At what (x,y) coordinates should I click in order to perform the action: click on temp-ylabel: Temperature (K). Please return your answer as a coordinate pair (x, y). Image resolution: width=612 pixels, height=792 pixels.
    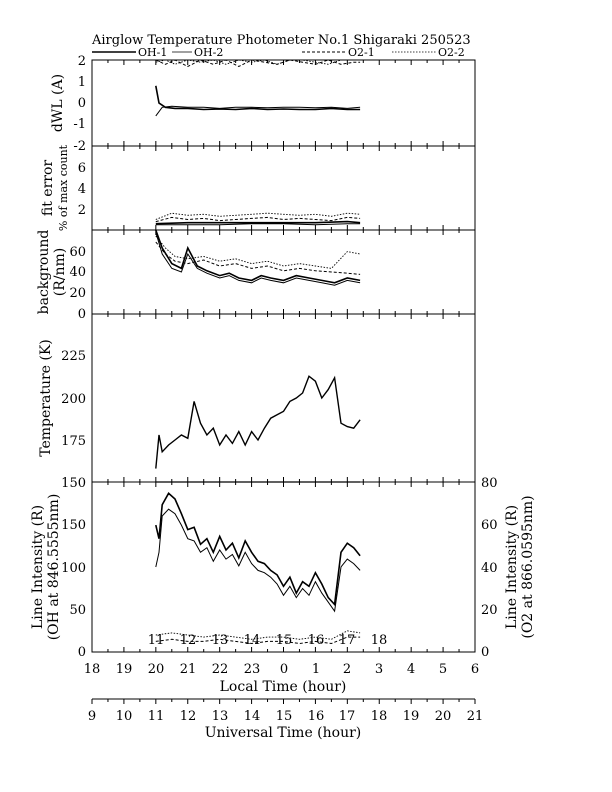
    Looking at the image, I should click on (46, 398).